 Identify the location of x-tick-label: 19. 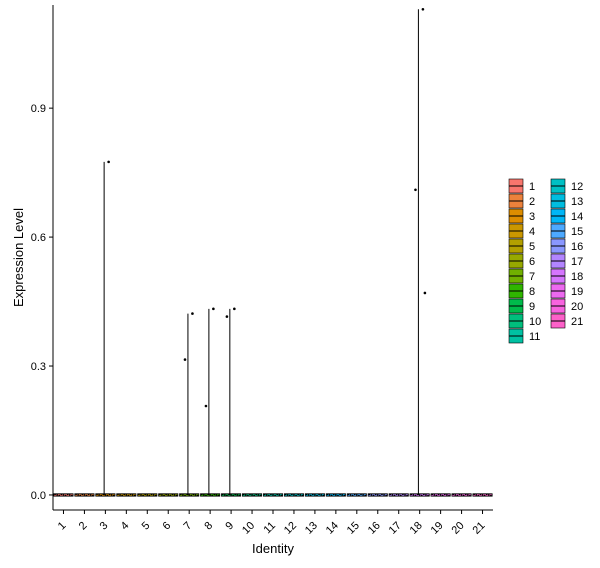
(437, 528).